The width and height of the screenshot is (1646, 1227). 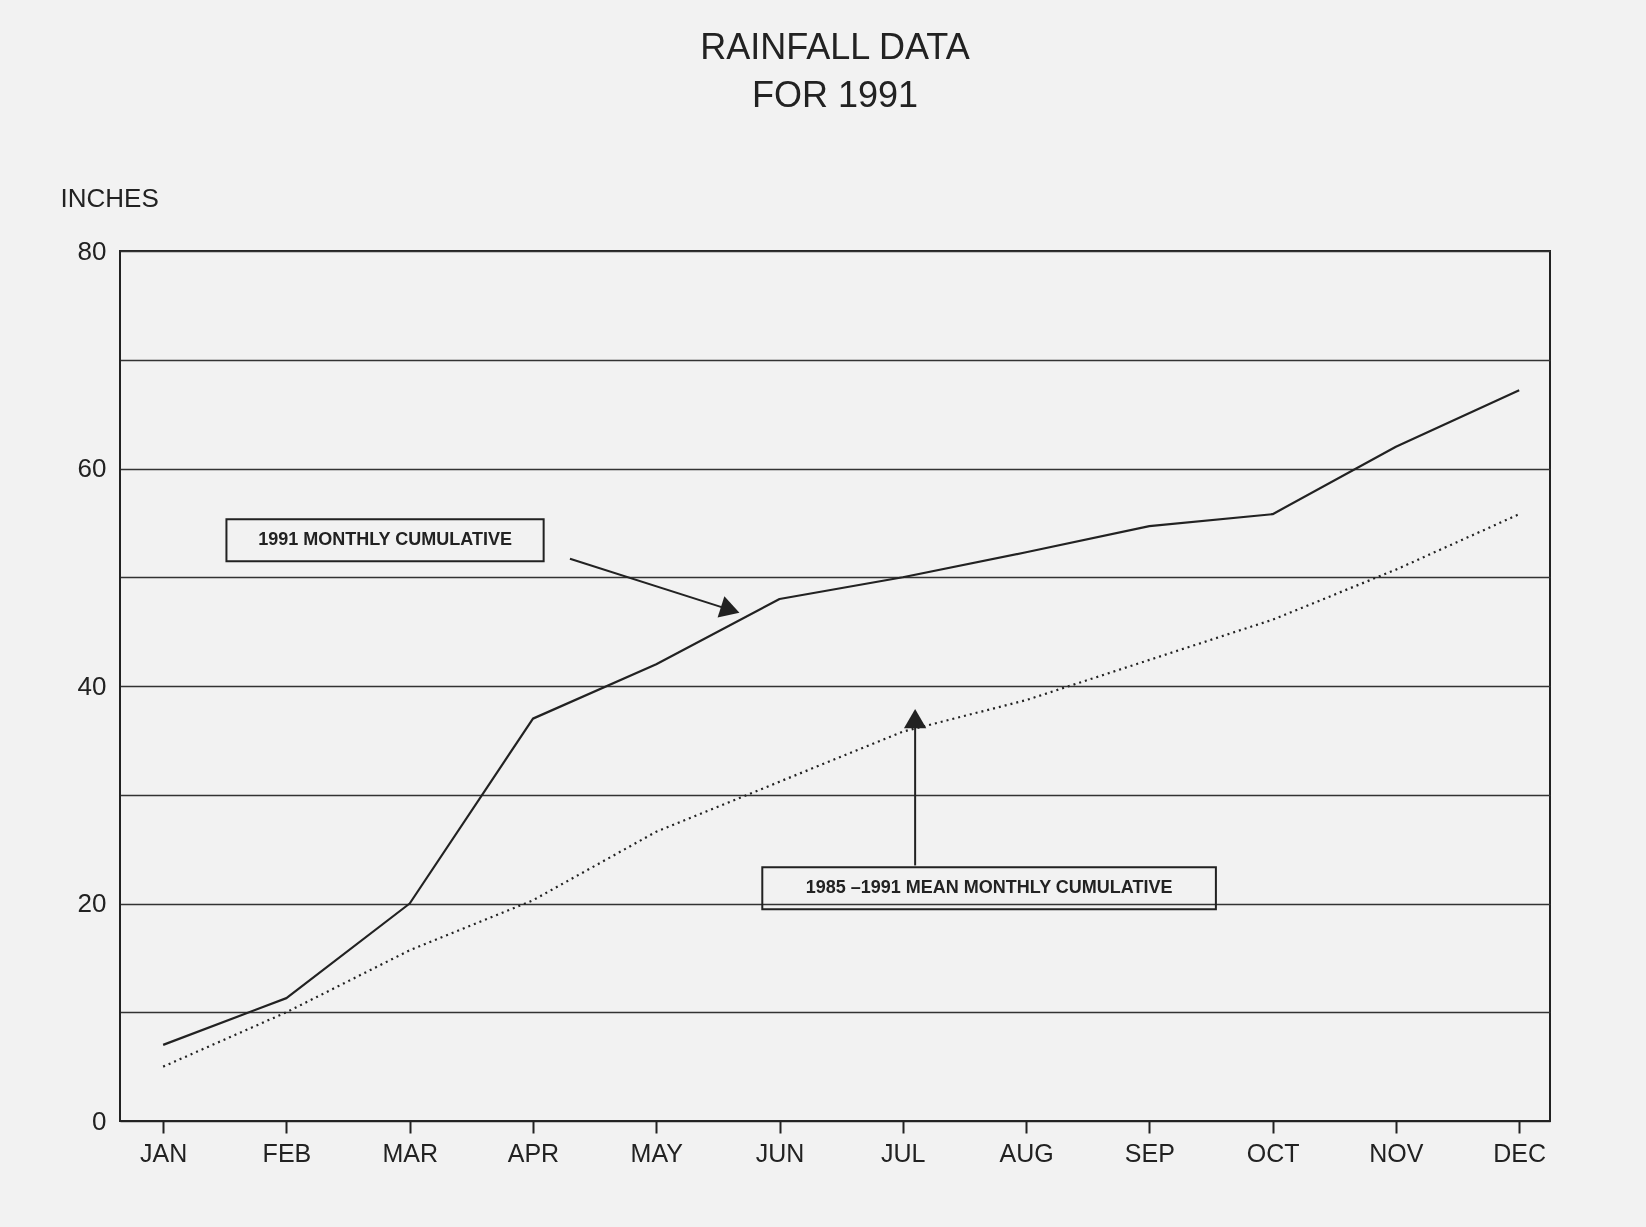 What do you see at coordinates (903, 1152) in the screenshot?
I see `x-tick-label: JUL` at bounding box center [903, 1152].